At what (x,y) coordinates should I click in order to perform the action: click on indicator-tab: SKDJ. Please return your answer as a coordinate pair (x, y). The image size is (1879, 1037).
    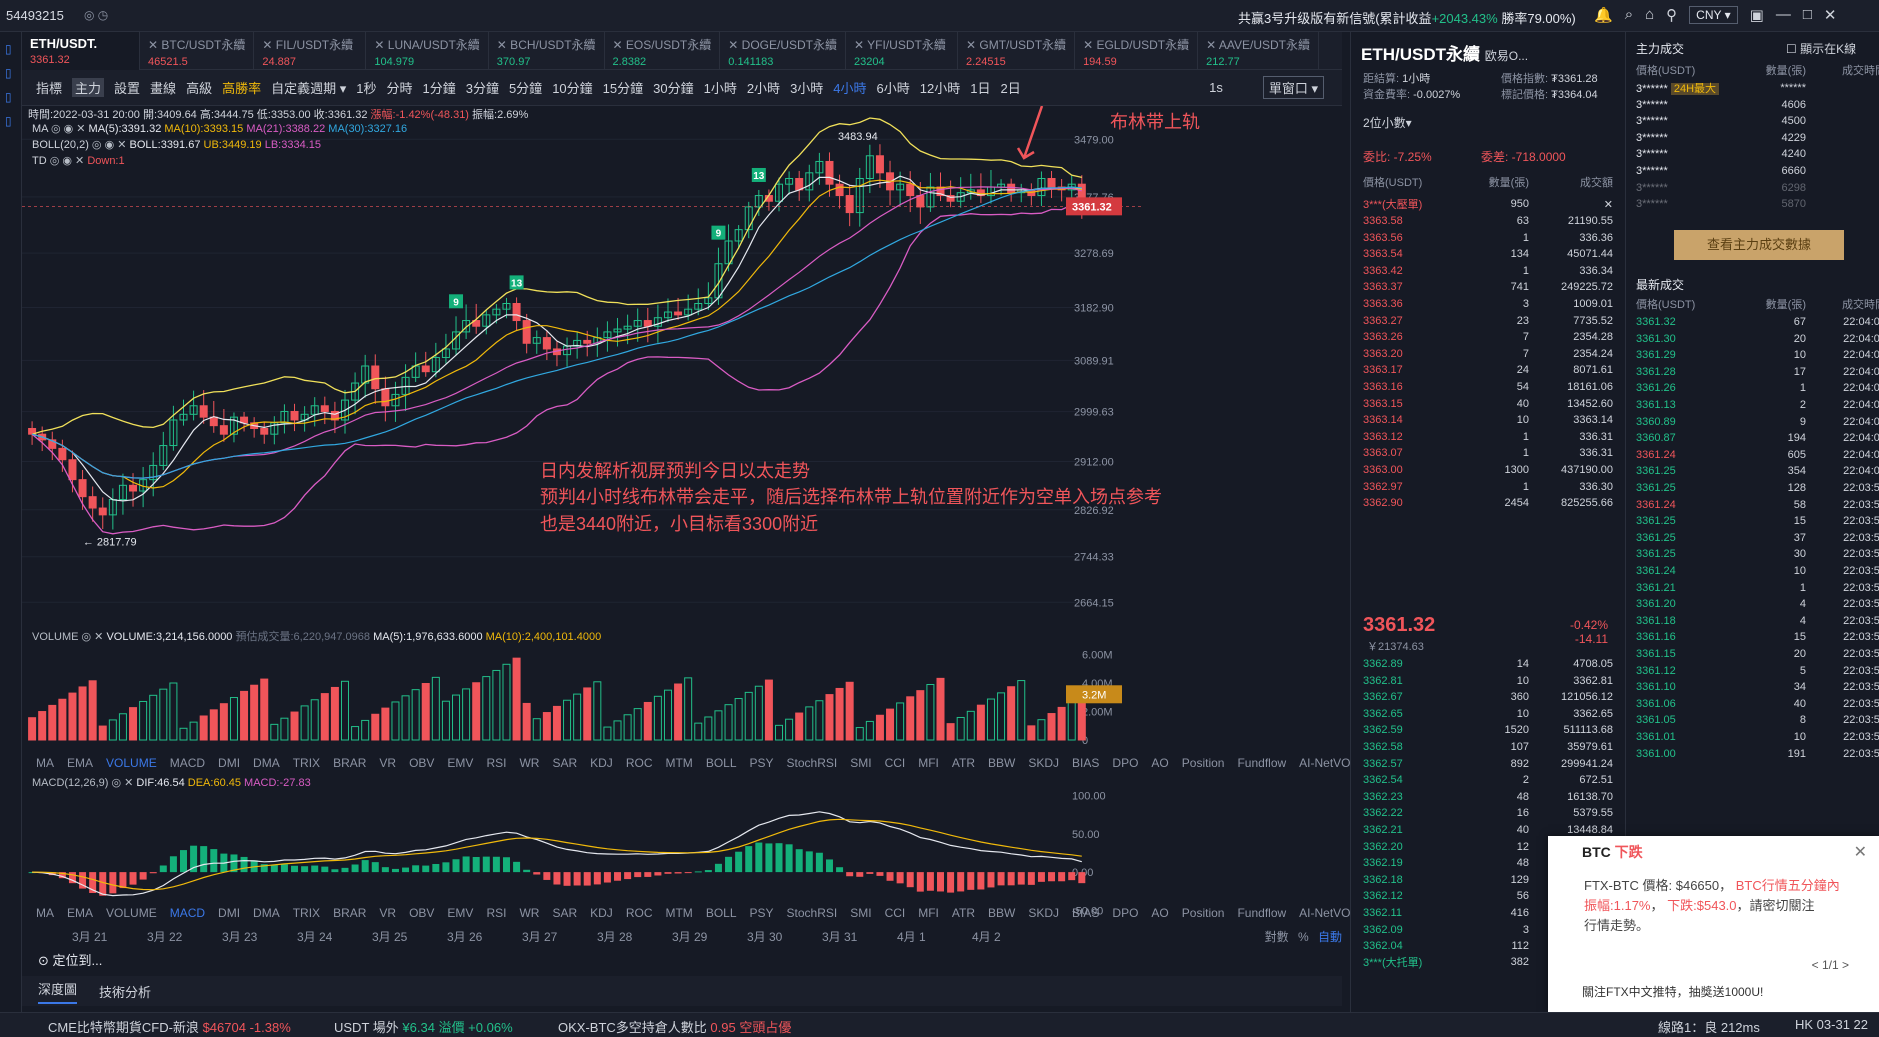
    Looking at the image, I should click on (1044, 913).